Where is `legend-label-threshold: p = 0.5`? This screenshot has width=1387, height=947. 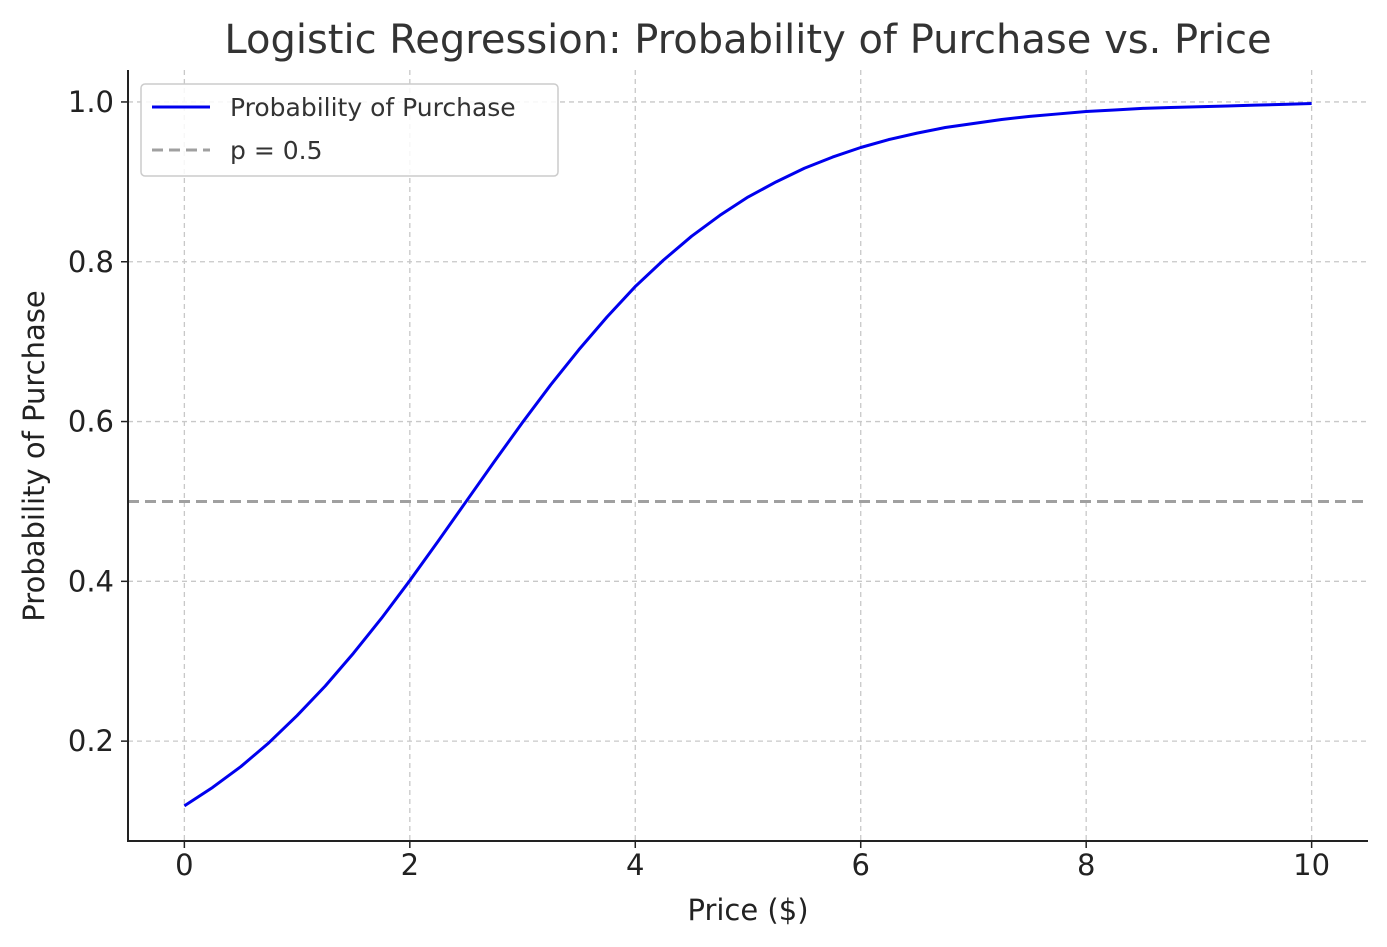 legend-label-threshold: p = 0.5 is located at coordinates (276, 150).